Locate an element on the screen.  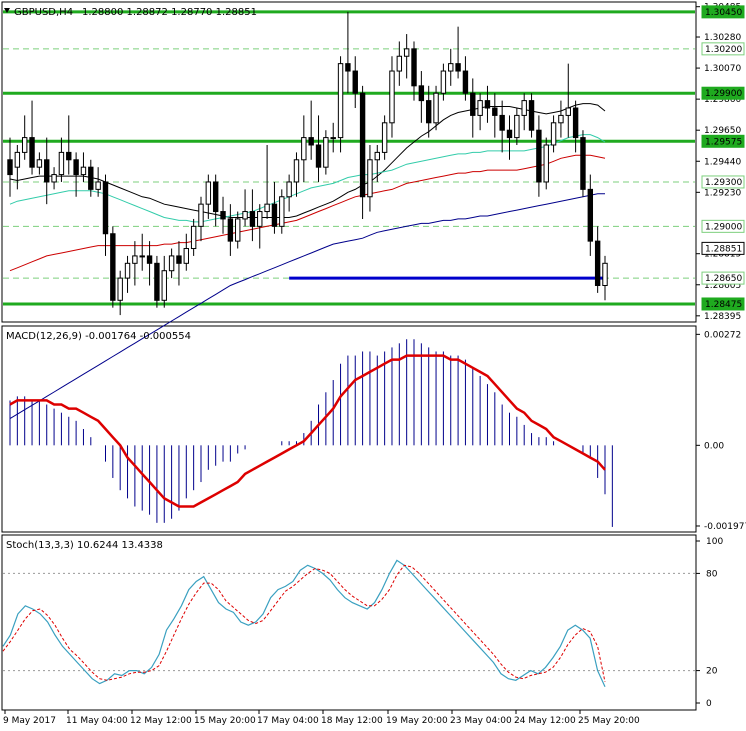
level-price-label: 1.30450 is located at coordinates (723, 13).